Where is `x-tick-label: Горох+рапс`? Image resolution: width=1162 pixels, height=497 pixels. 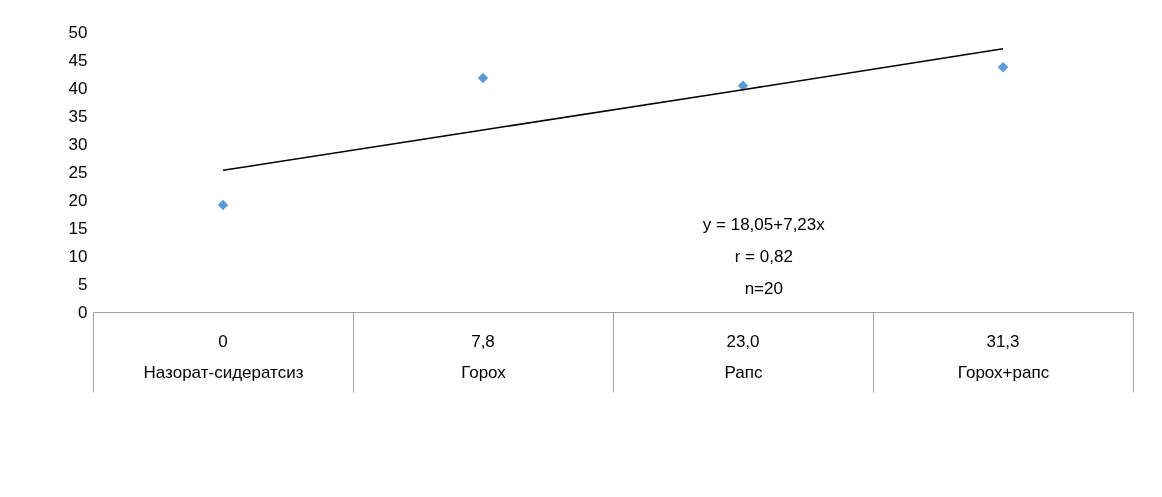 x-tick-label: Горох+рапс is located at coordinates (1003, 372).